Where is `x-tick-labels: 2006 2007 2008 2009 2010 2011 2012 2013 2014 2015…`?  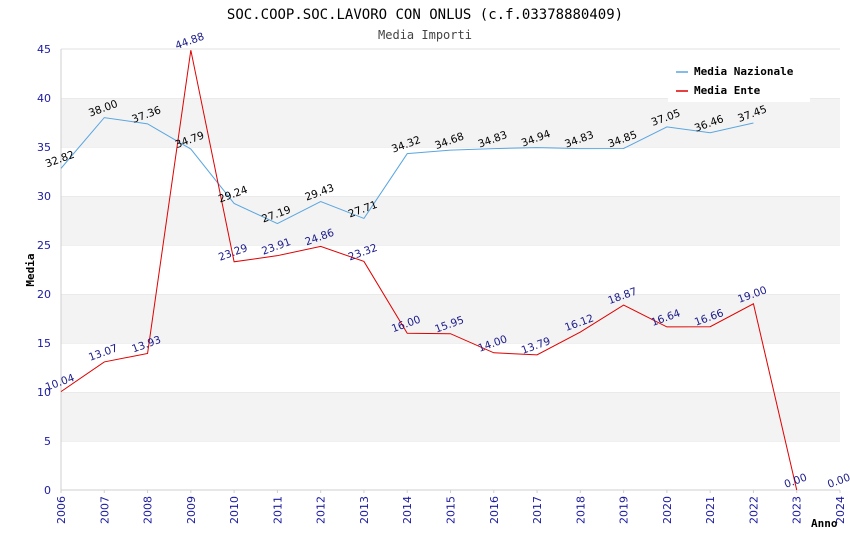
x-tick-labels: 2006 2007 2008 2009 2010 2011 2012 2013 2014 2015… is located at coordinates (451, 507).